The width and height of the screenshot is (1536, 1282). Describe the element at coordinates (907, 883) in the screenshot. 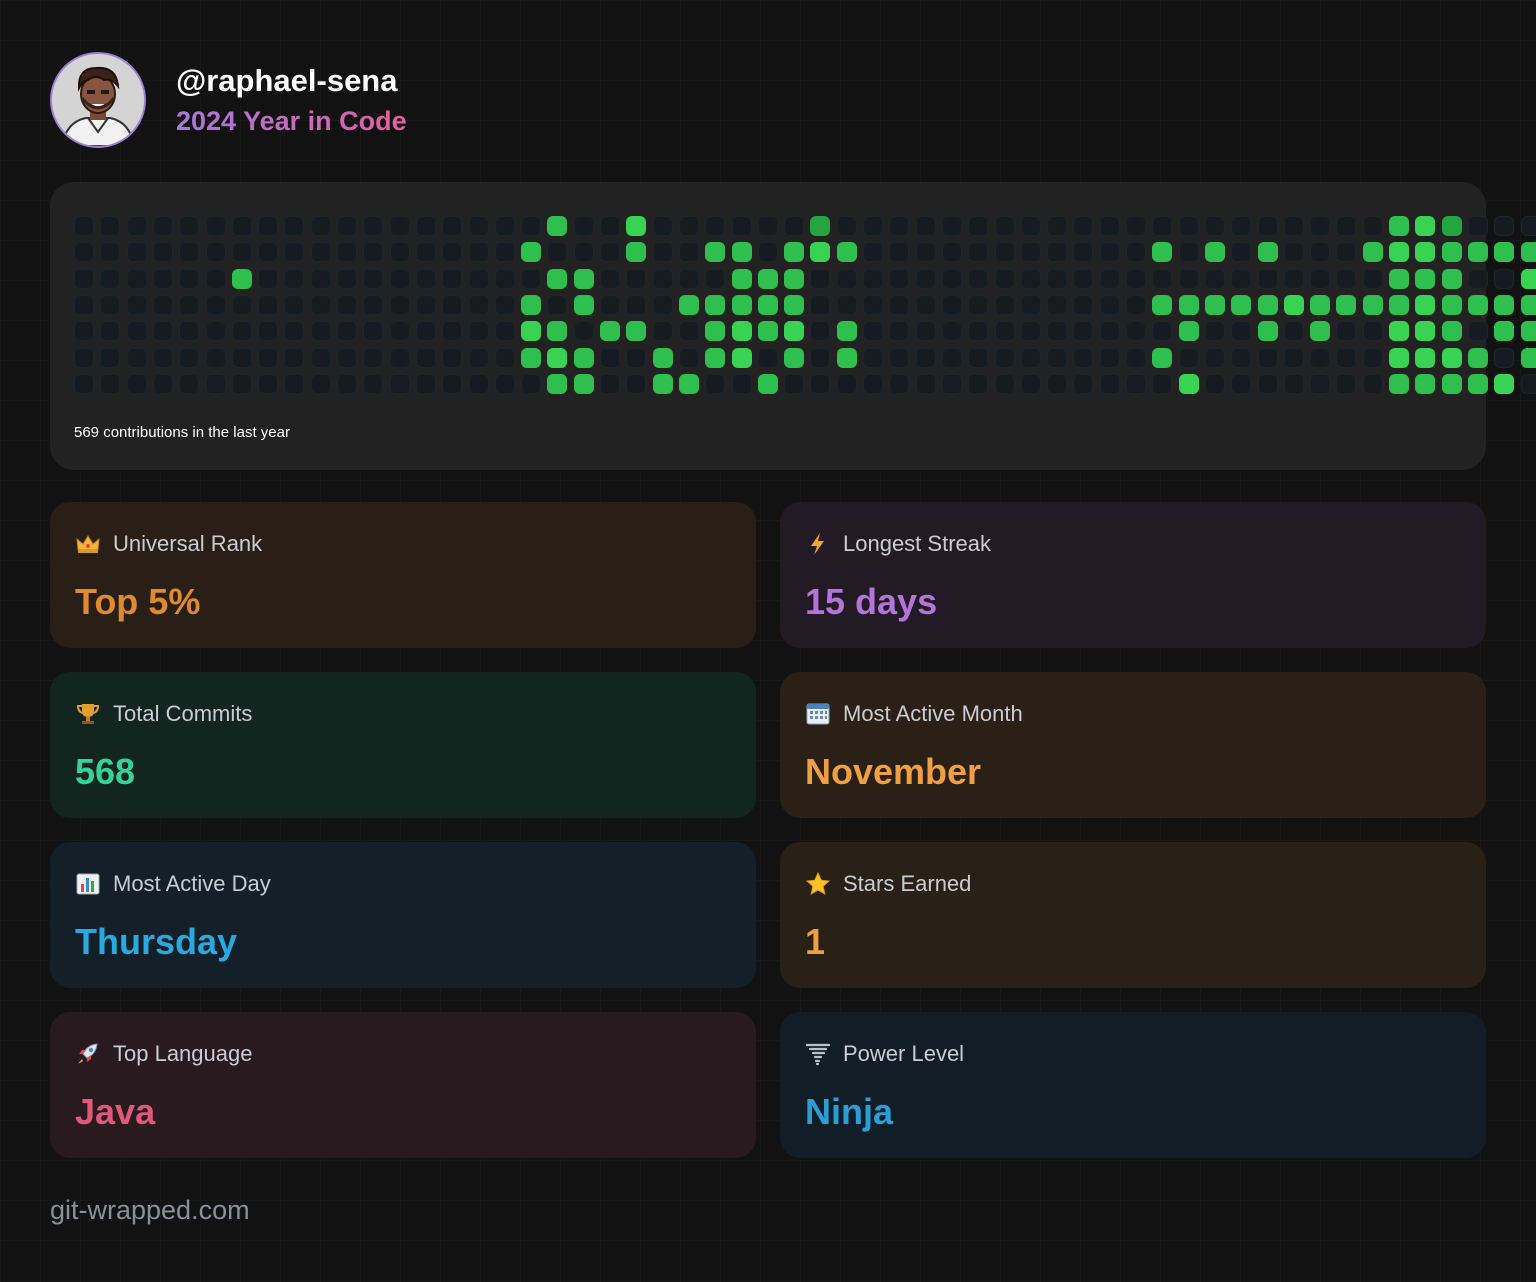

I see `stat-label: Stars Earned` at that location.